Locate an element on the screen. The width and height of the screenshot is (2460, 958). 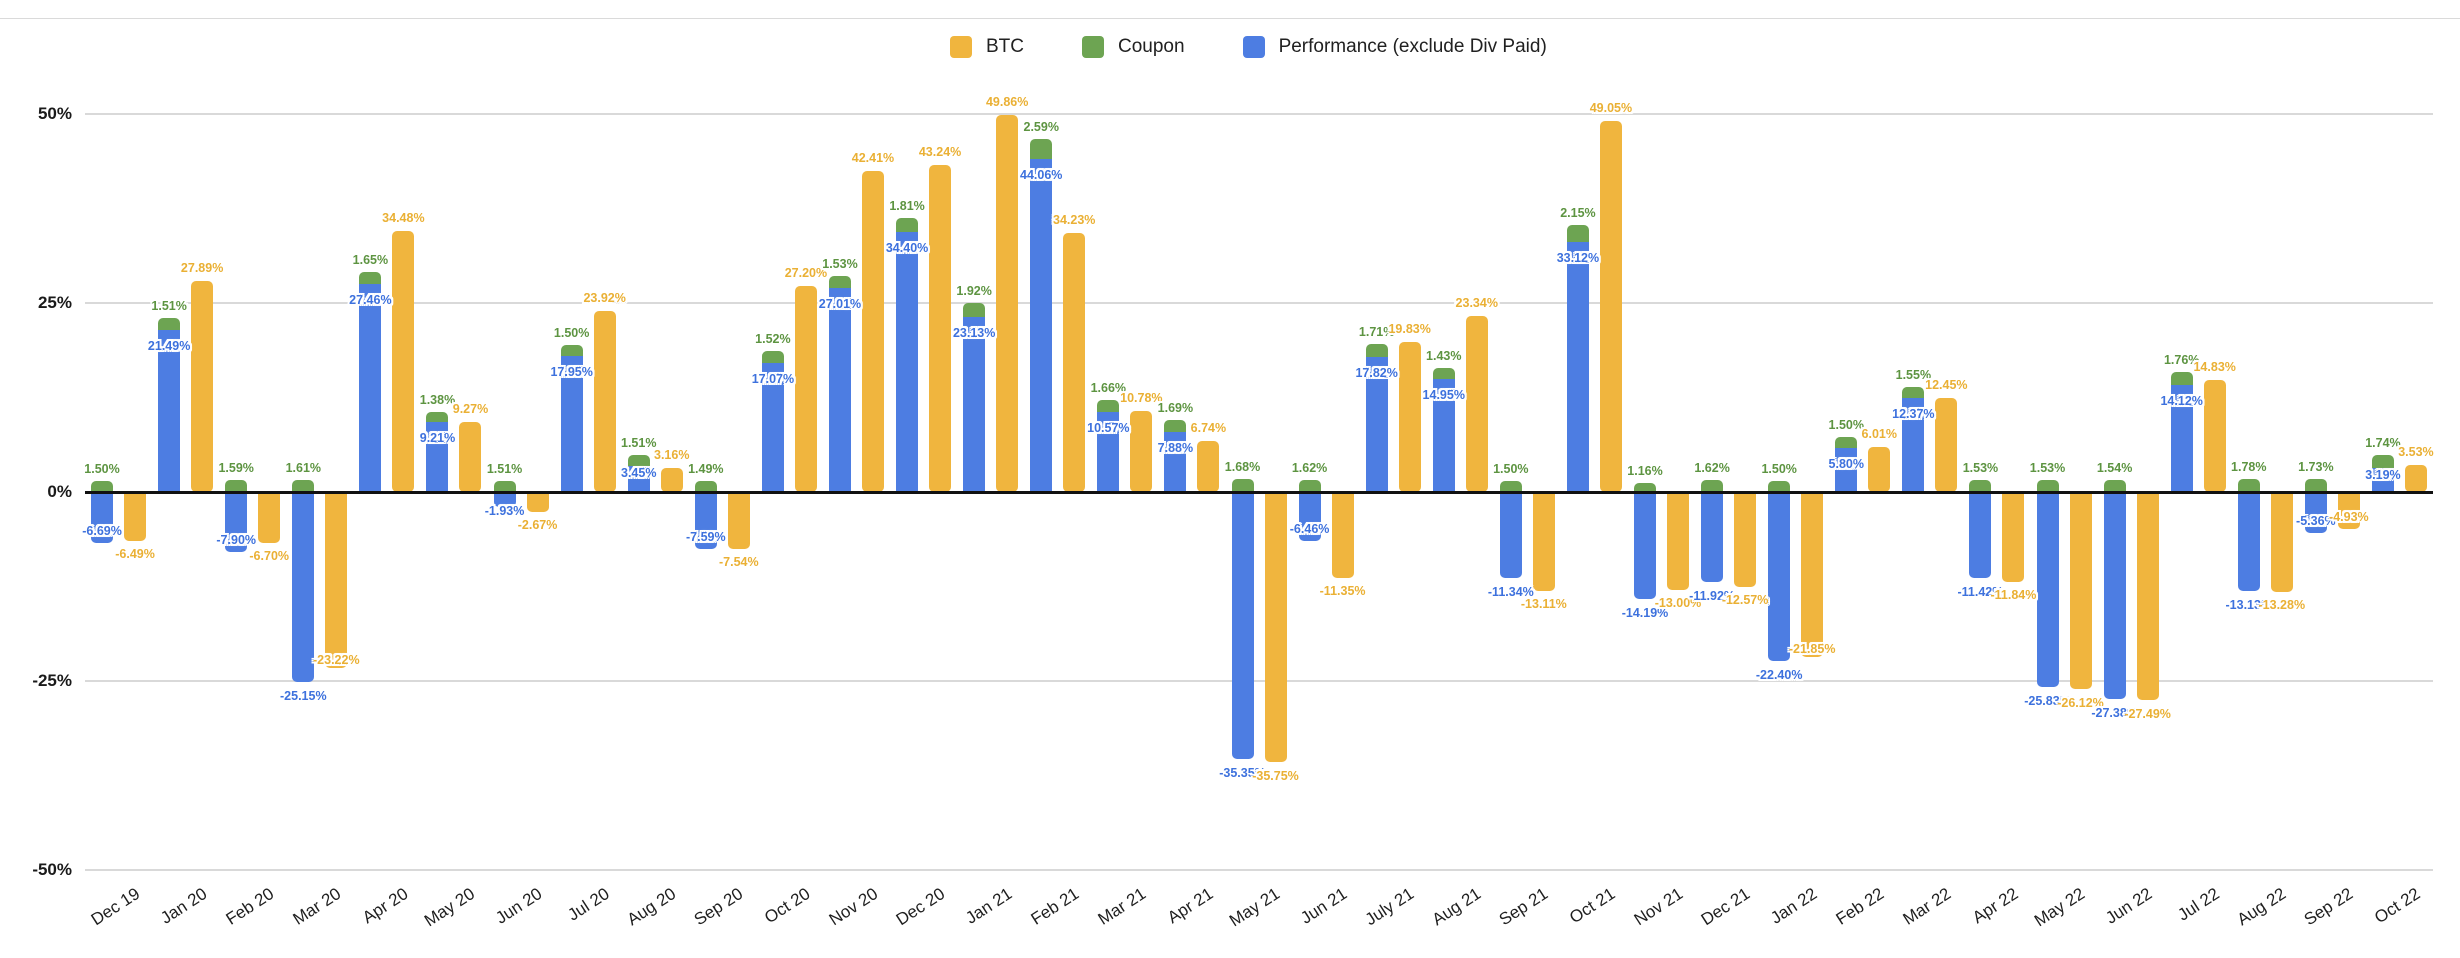
legend-item-btc: BTC is located at coordinates (987, 47).